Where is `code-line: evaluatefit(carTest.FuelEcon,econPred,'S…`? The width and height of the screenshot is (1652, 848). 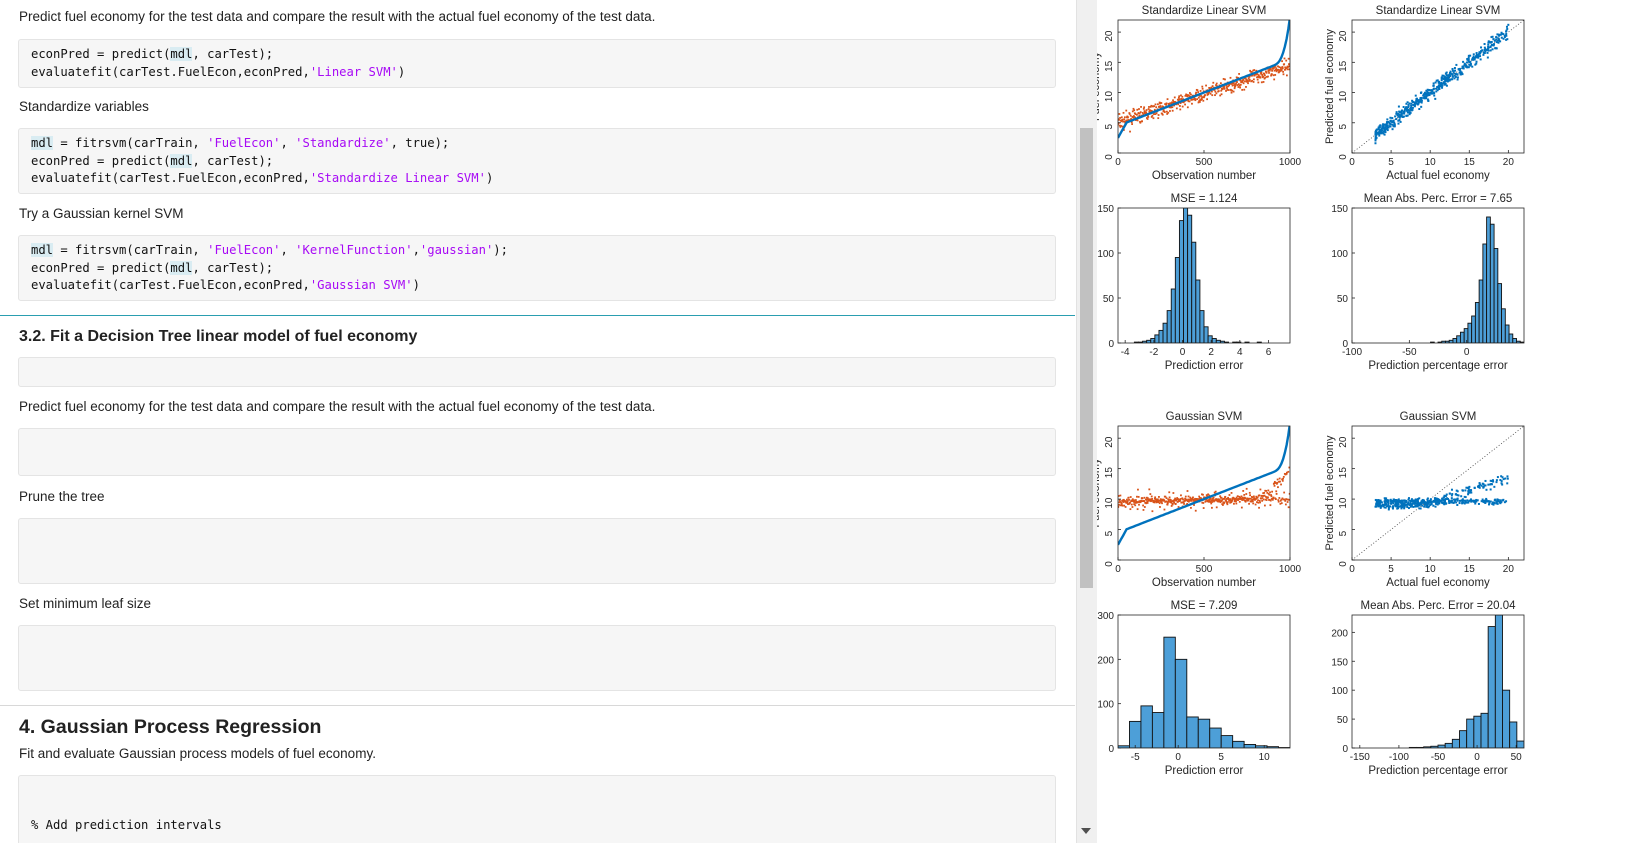
code-line: evaluatefit(carTest.FuelEcon,econPred,'S… is located at coordinates (537, 179).